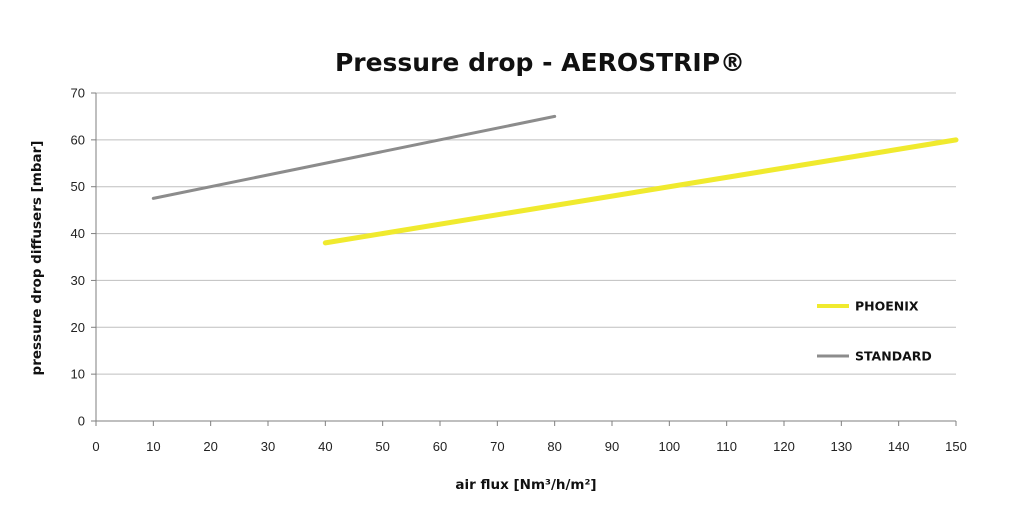  What do you see at coordinates (612, 446) in the screenshot?
I see `x-tick-label-90: 90` at bounding box center [612, 446].